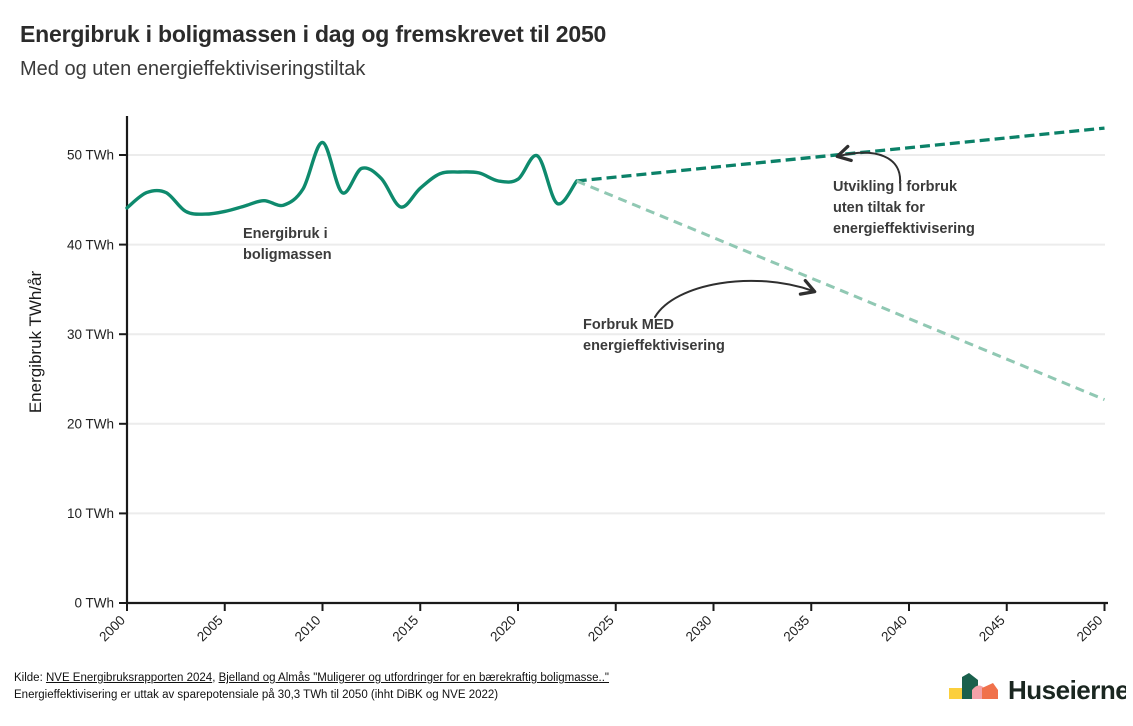  What do you see at coordinates (503, 629) in the screenshot?
I see `x-tick-label: 2020` at bounding box center [503, 629].